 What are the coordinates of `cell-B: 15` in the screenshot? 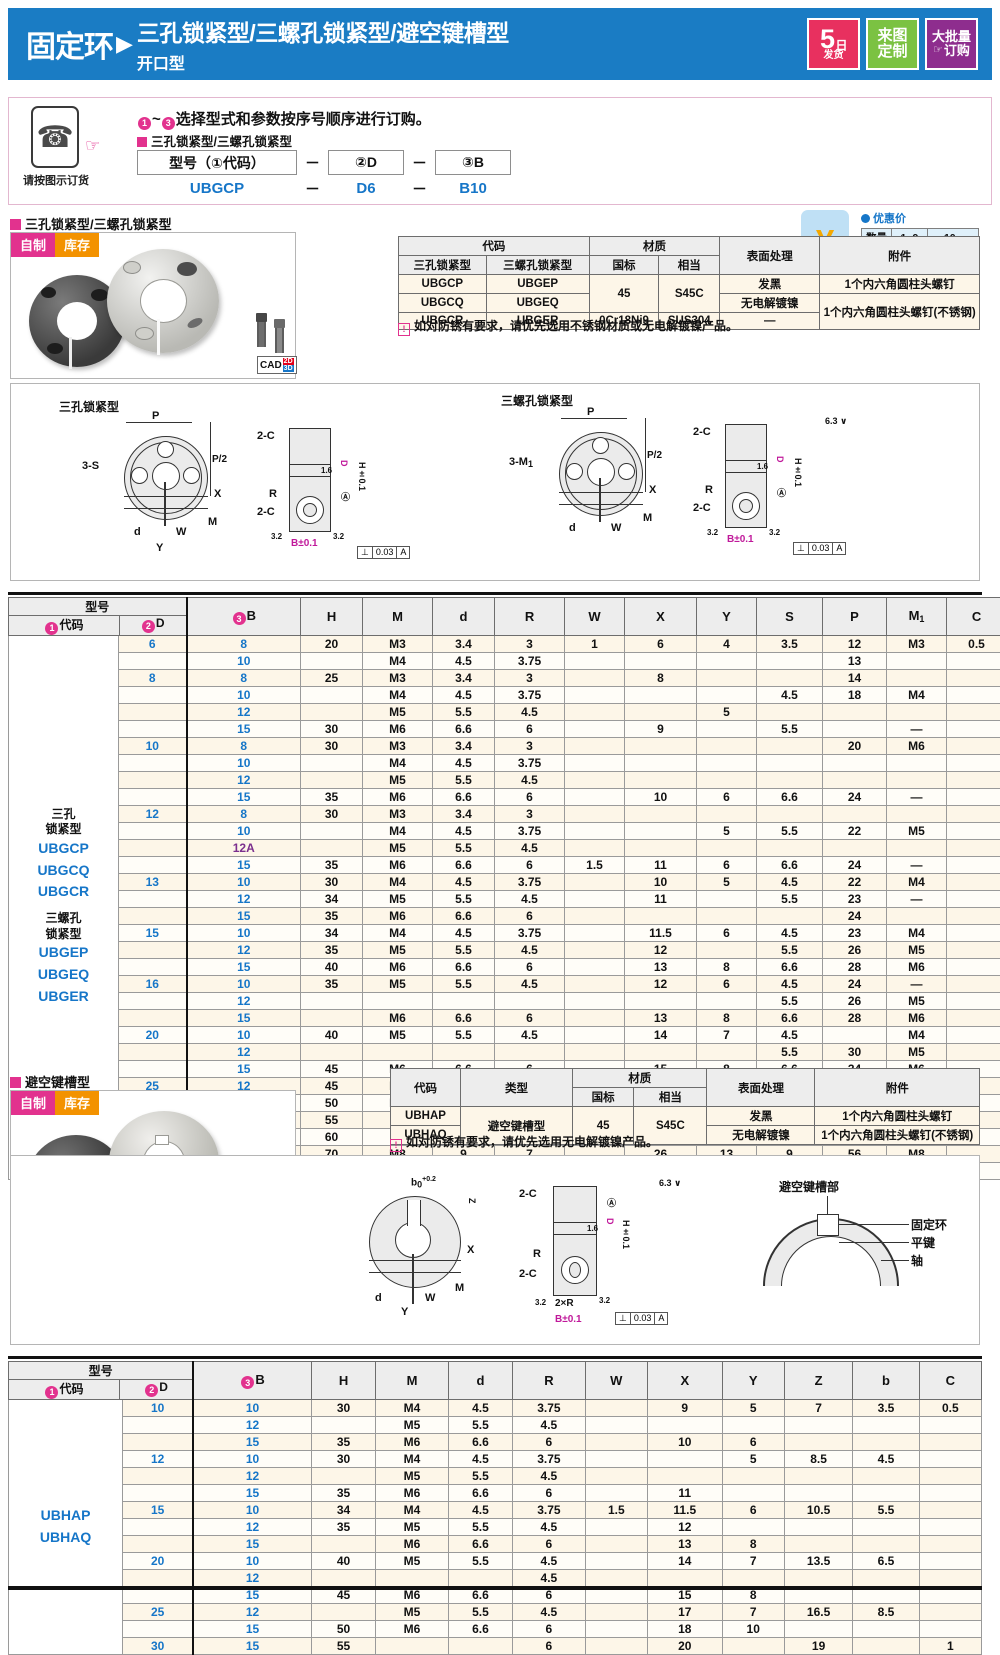 It's located at (244, 864).